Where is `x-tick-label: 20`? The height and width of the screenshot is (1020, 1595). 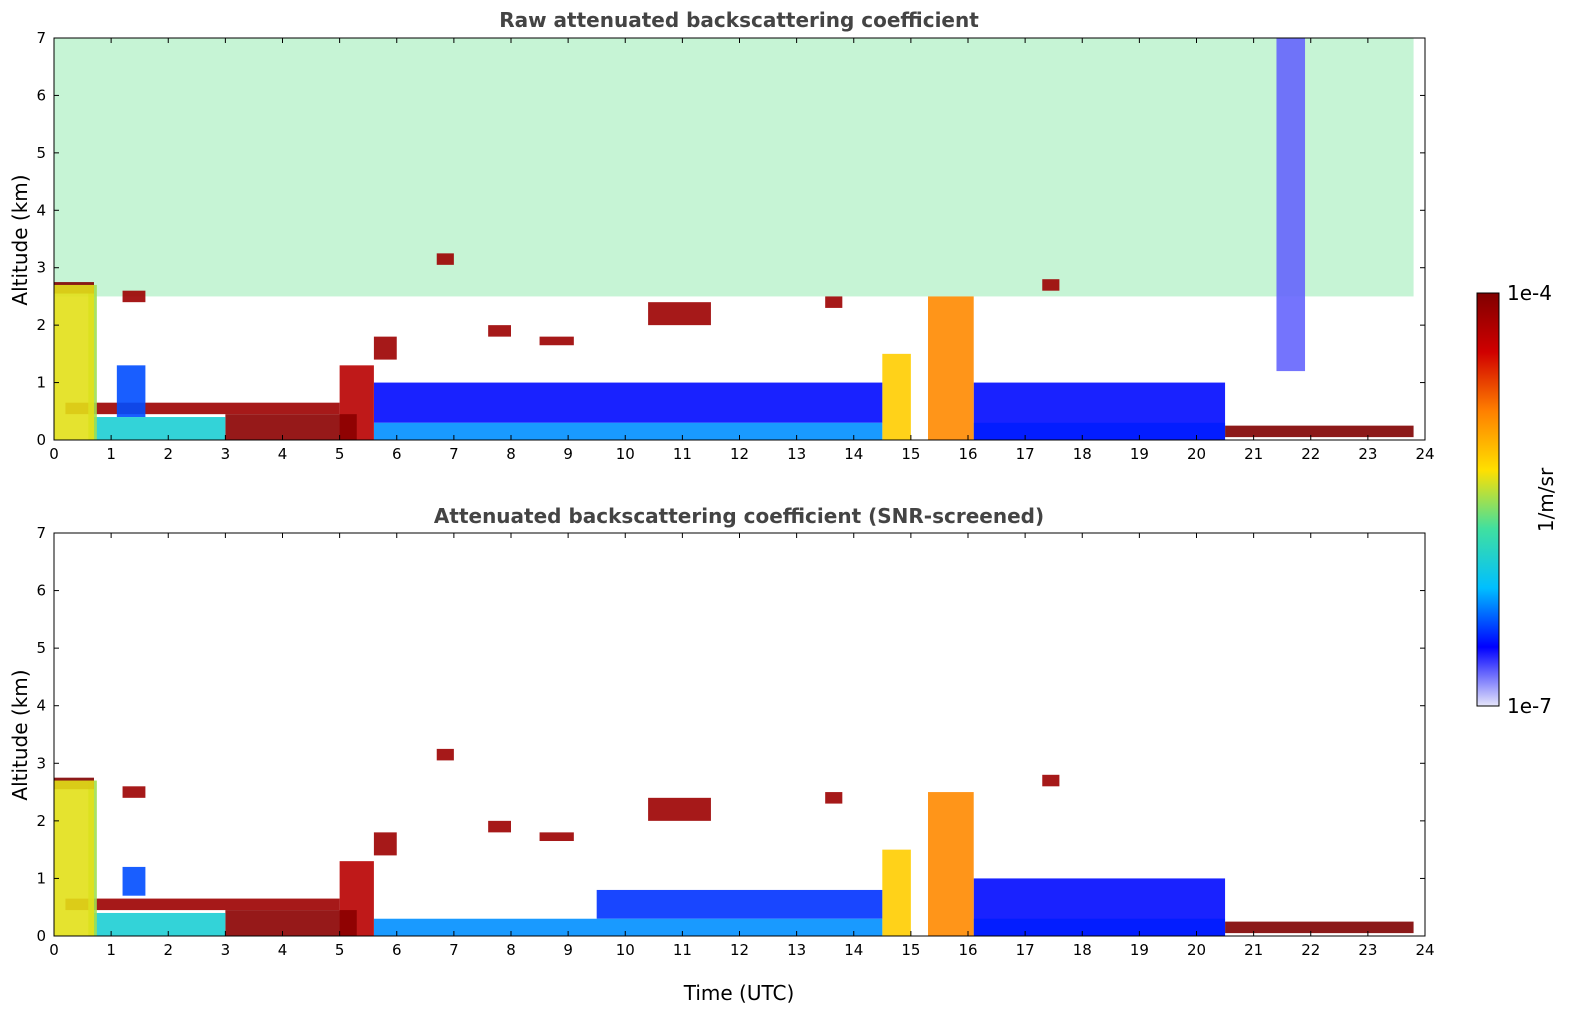 x-tick-label: 20 is located at coordinates (1196, 454).